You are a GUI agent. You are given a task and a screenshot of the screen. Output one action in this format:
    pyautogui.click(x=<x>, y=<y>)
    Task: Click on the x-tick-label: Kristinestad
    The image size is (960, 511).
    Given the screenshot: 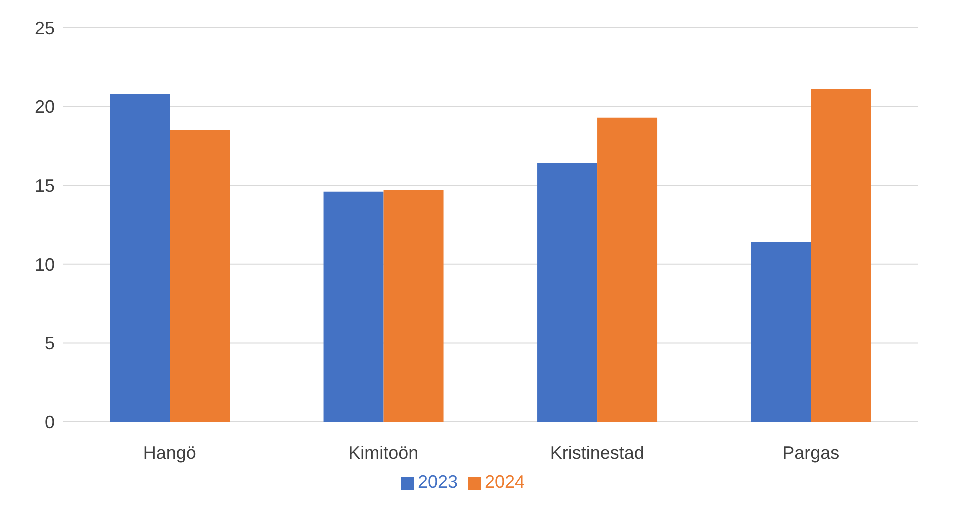 What is the action you would take?
    pyautogui.click(x=597, y=452)
    